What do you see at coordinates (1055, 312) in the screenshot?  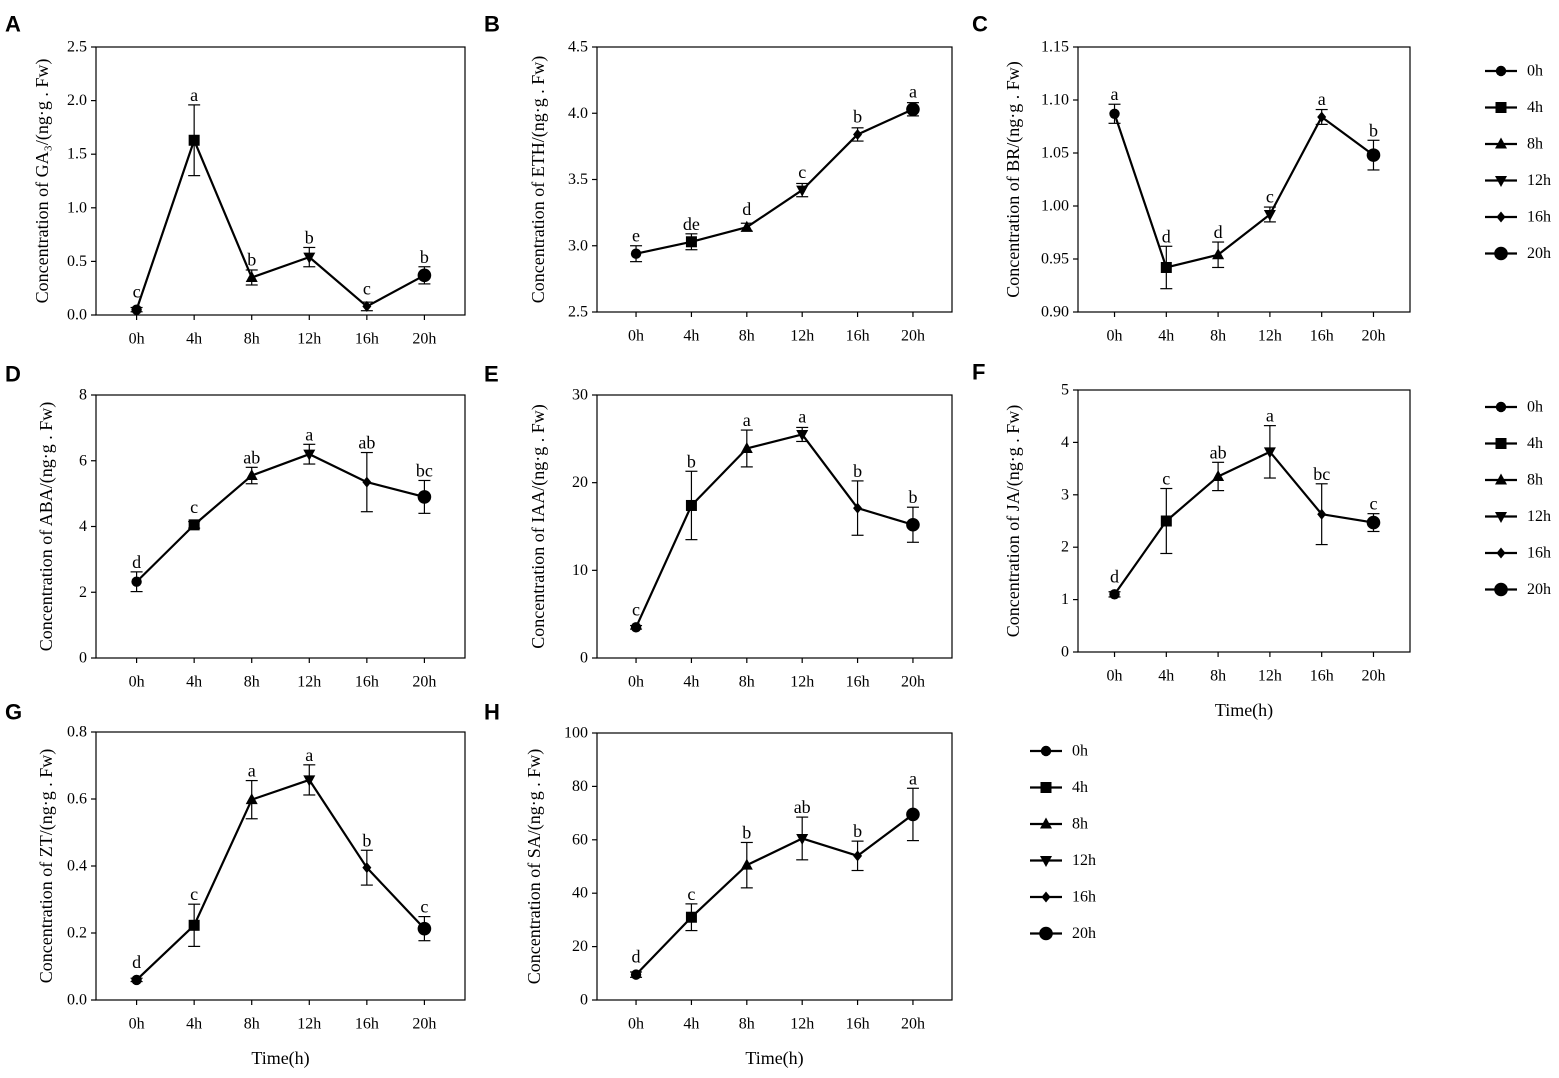 I see `y-tick-label: 0.90` at bounding box center [1055, 312].